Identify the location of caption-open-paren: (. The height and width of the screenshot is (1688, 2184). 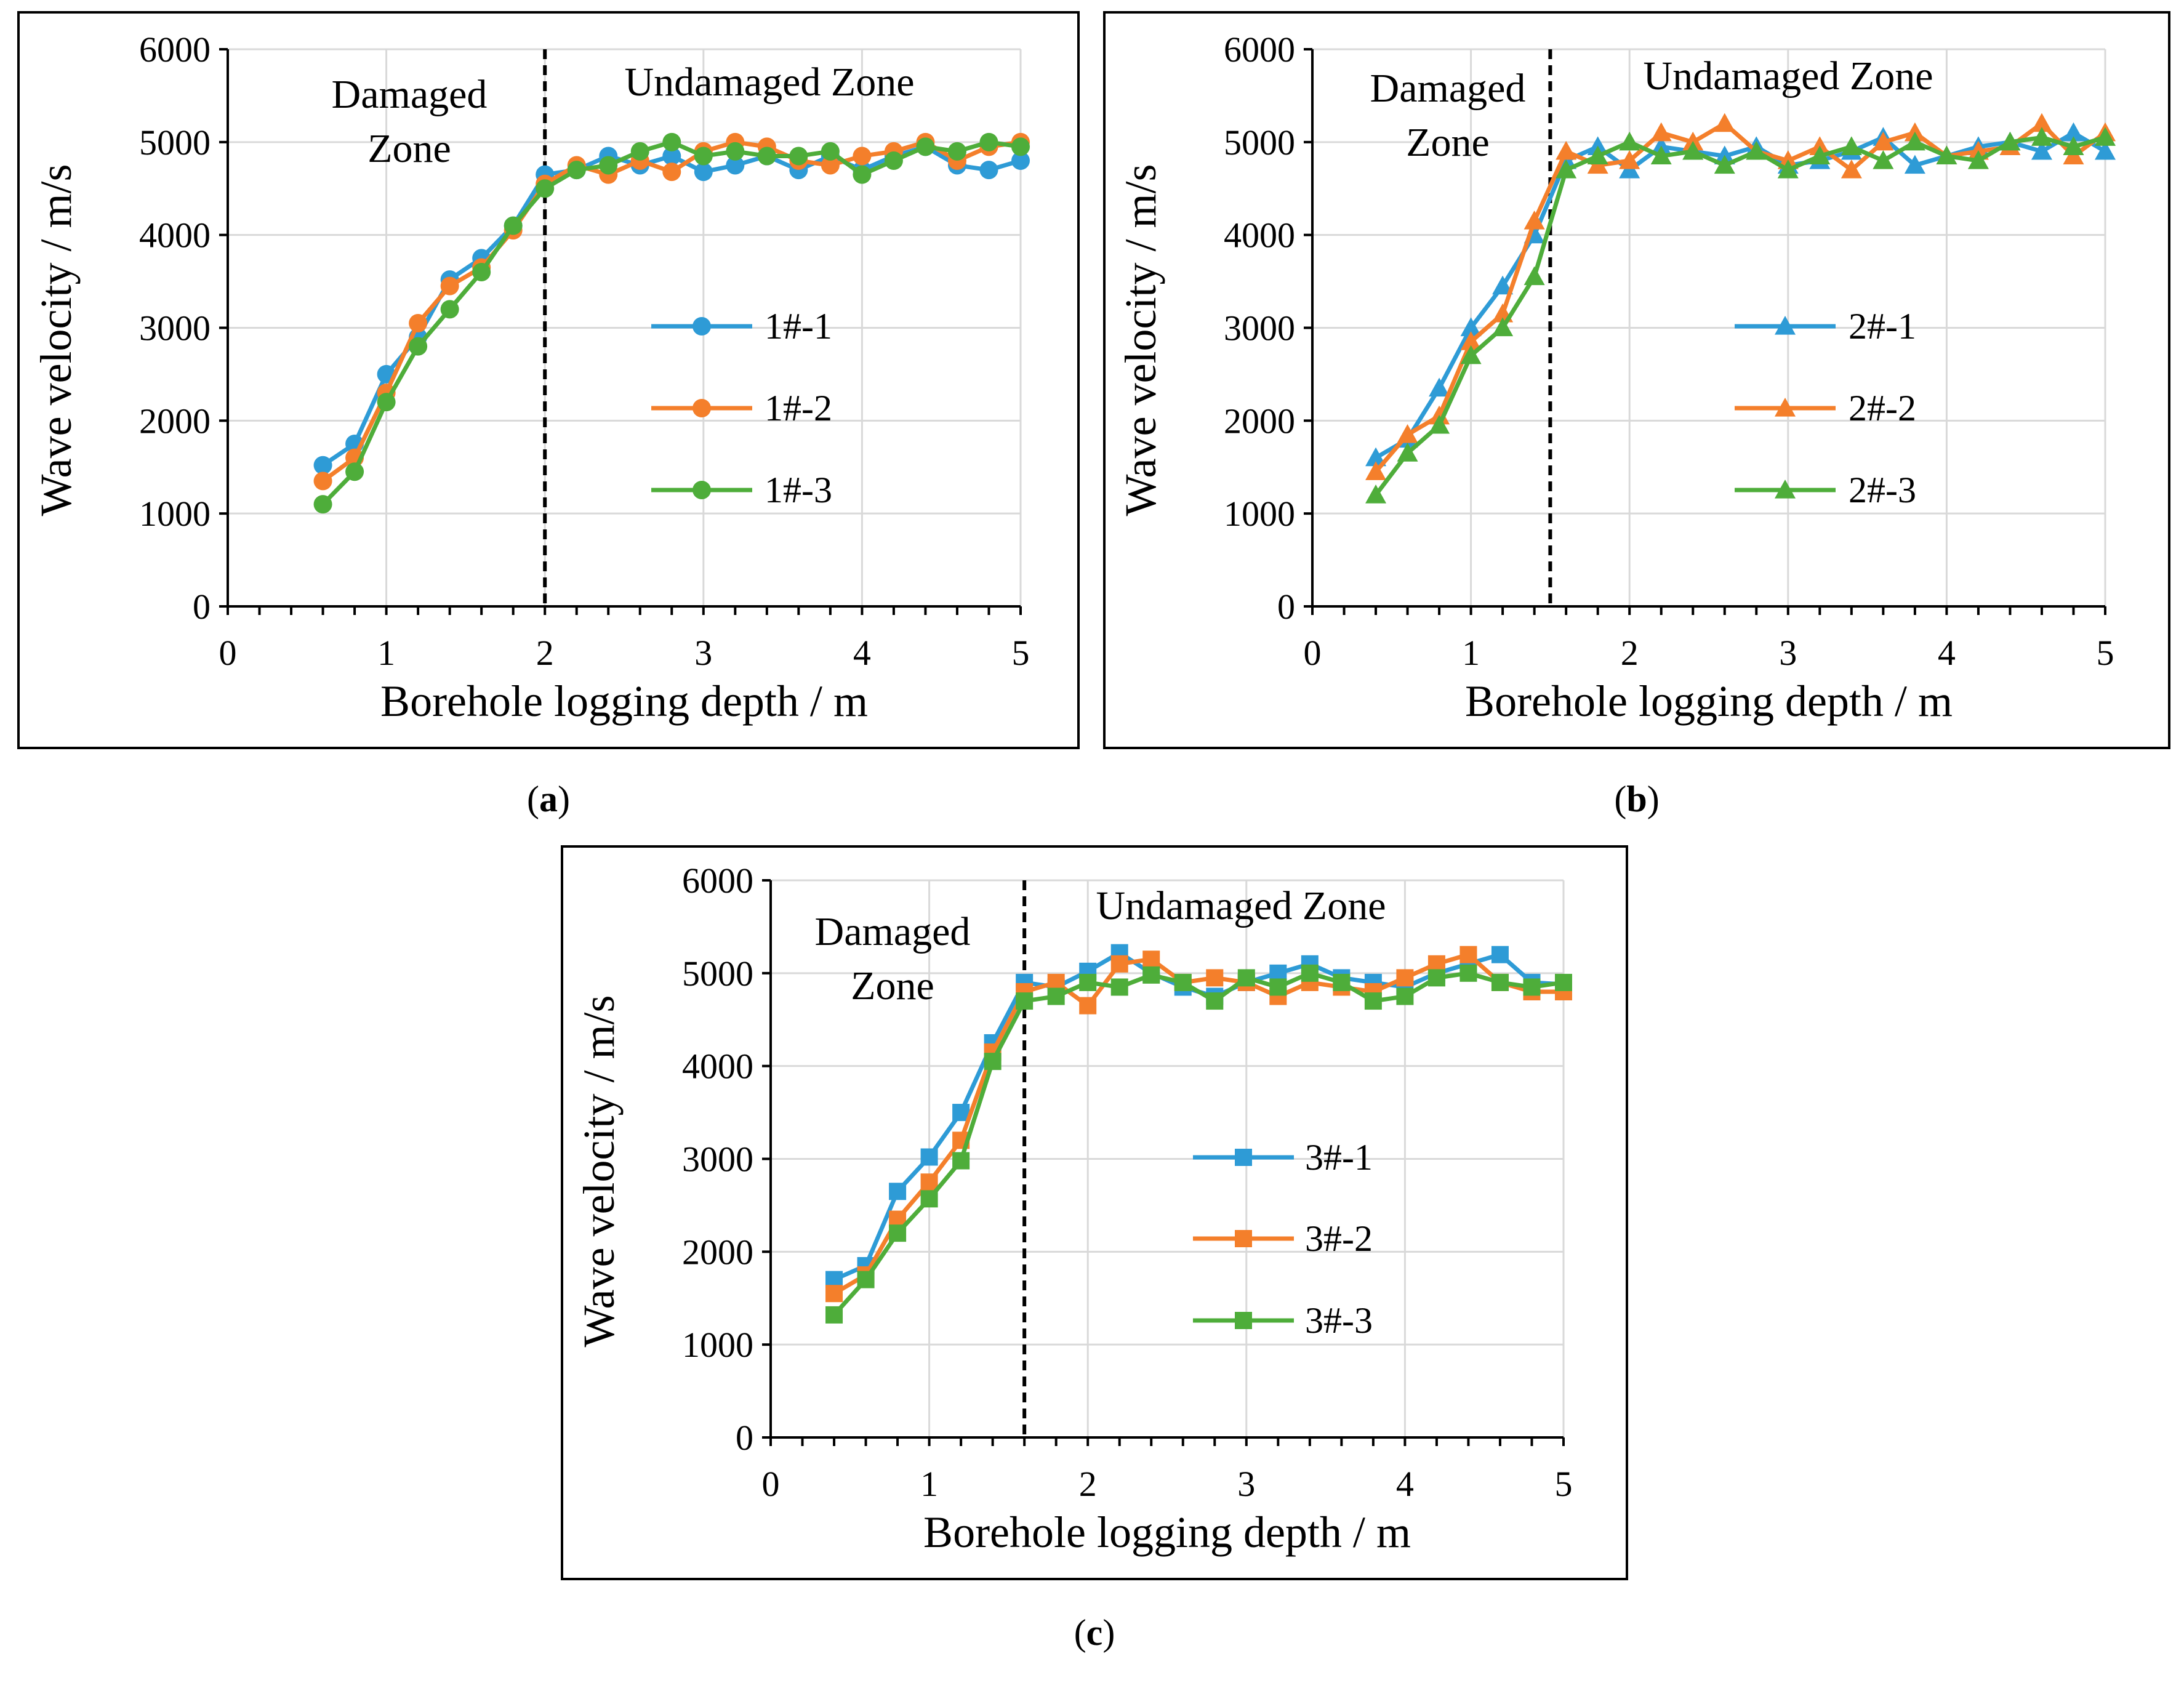
(533, 799).